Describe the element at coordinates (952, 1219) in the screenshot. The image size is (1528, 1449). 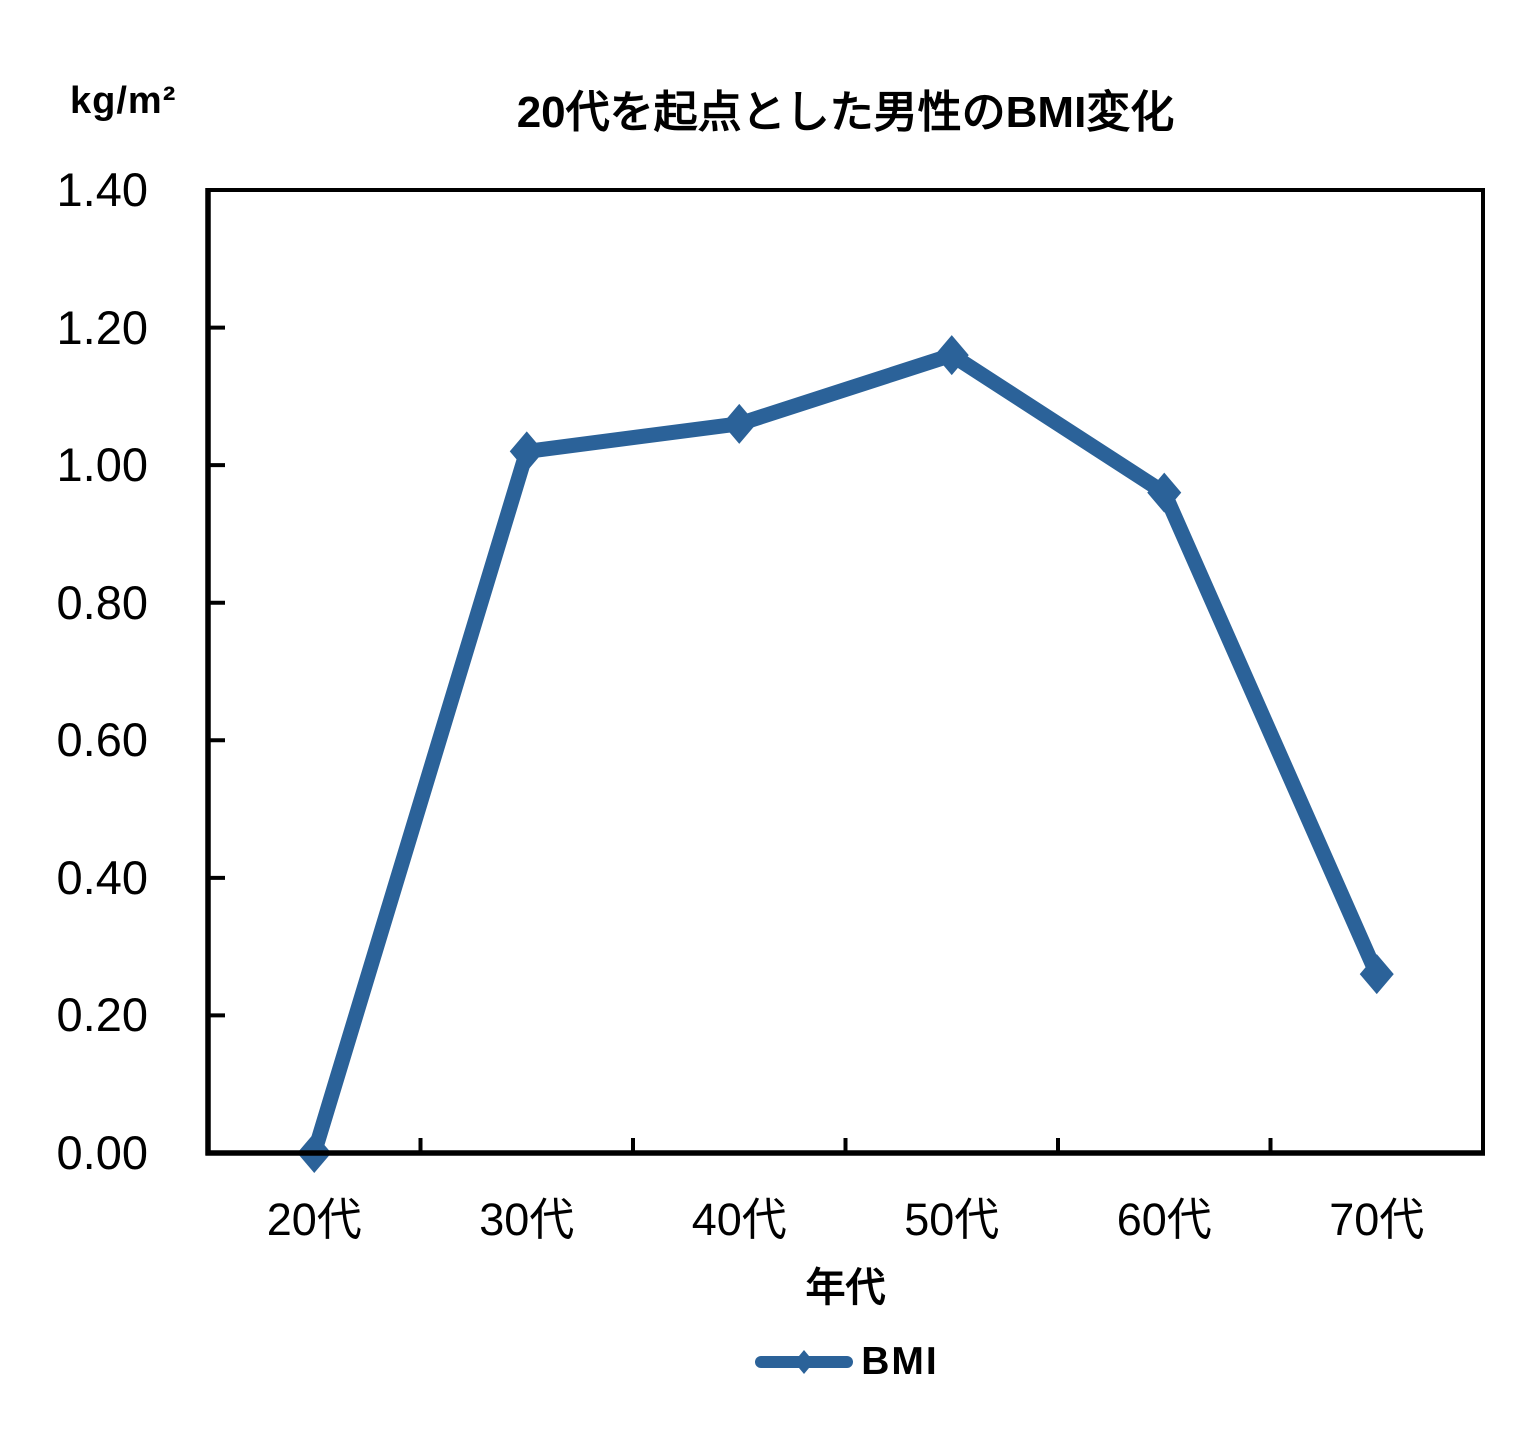
I see `x-tick-label-50代: 50代` at that location.